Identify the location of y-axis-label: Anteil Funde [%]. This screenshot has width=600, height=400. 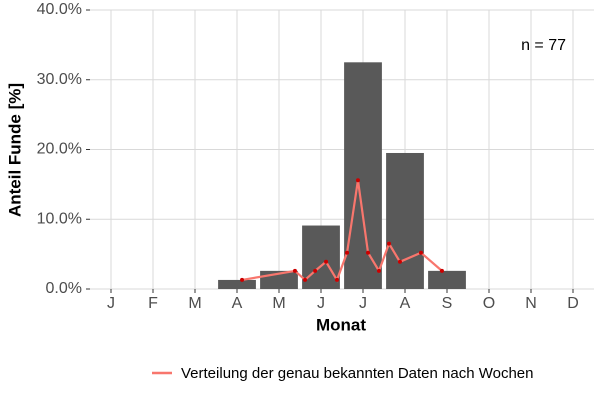
(14, 150).